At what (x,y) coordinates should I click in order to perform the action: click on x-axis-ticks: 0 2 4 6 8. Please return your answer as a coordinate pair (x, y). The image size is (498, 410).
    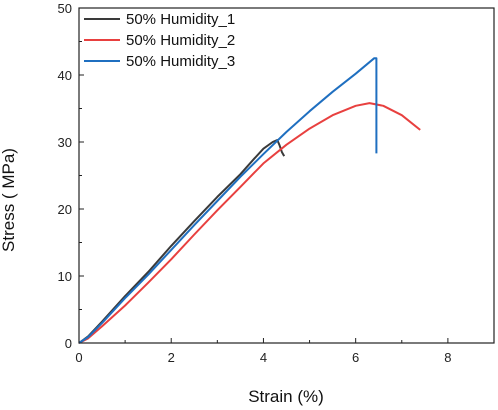
    Looking at the image, I should click on (263, 351).